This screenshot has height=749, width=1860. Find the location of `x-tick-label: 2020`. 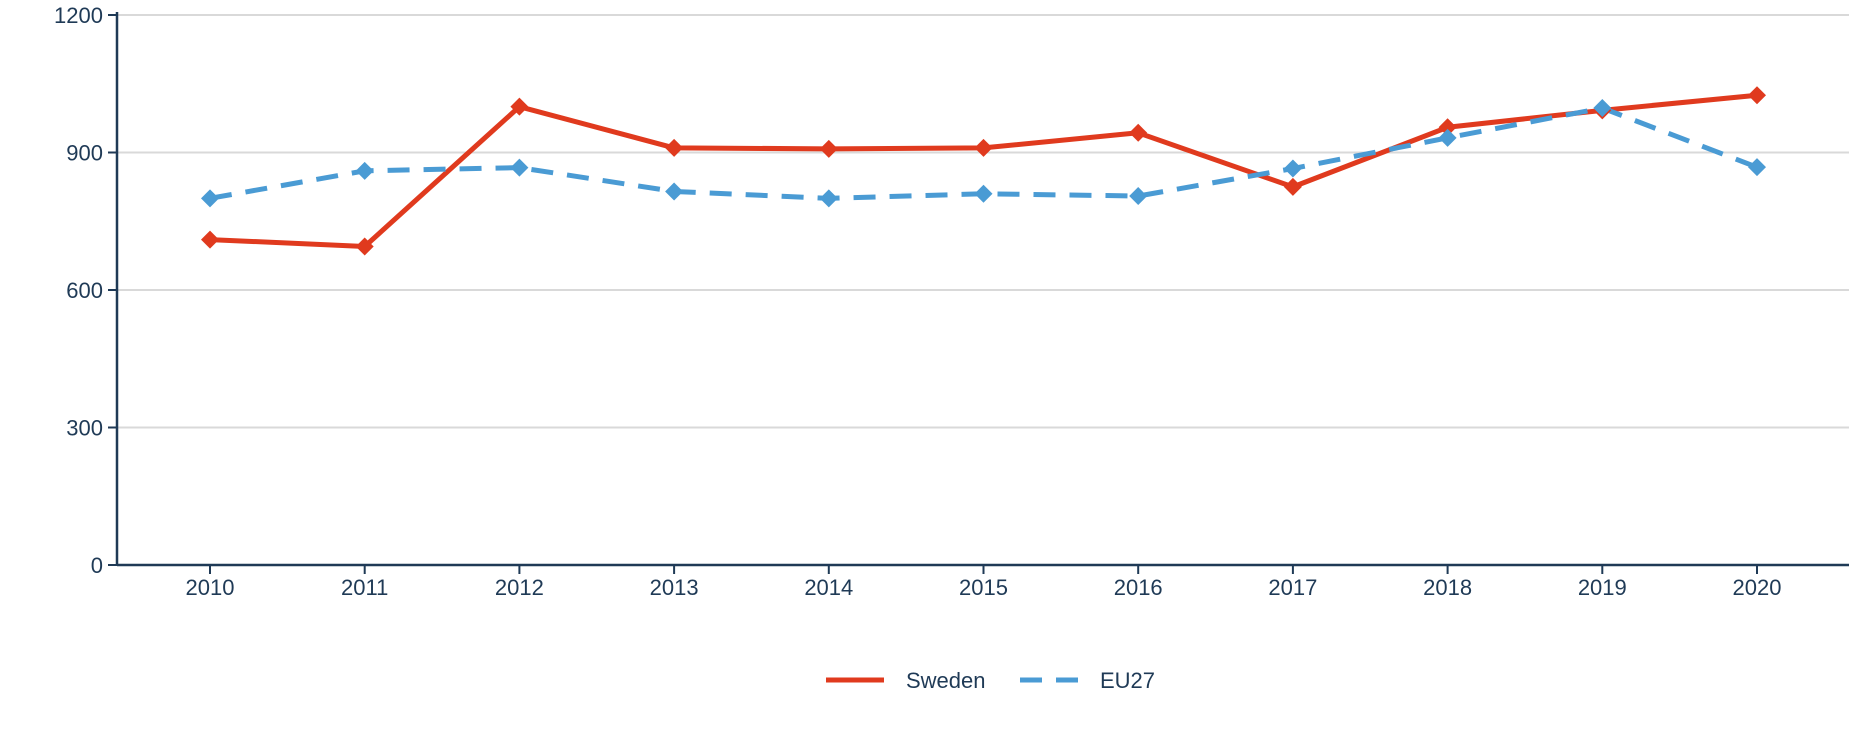

x-tick-label: 2020 is located at coordinates (1757, 587).